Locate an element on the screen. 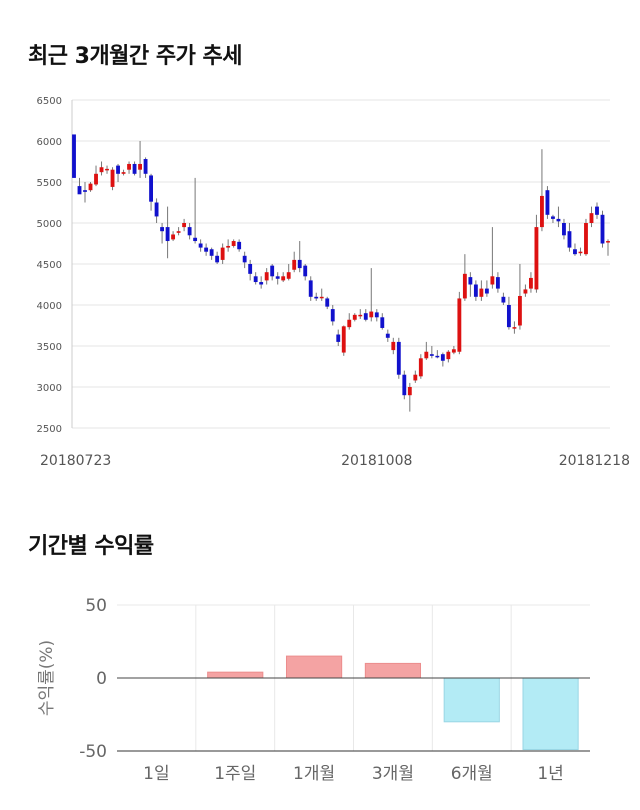 The image size is (640, 810). returns-category-label: 1개월 is located at coordinates (314, 774).